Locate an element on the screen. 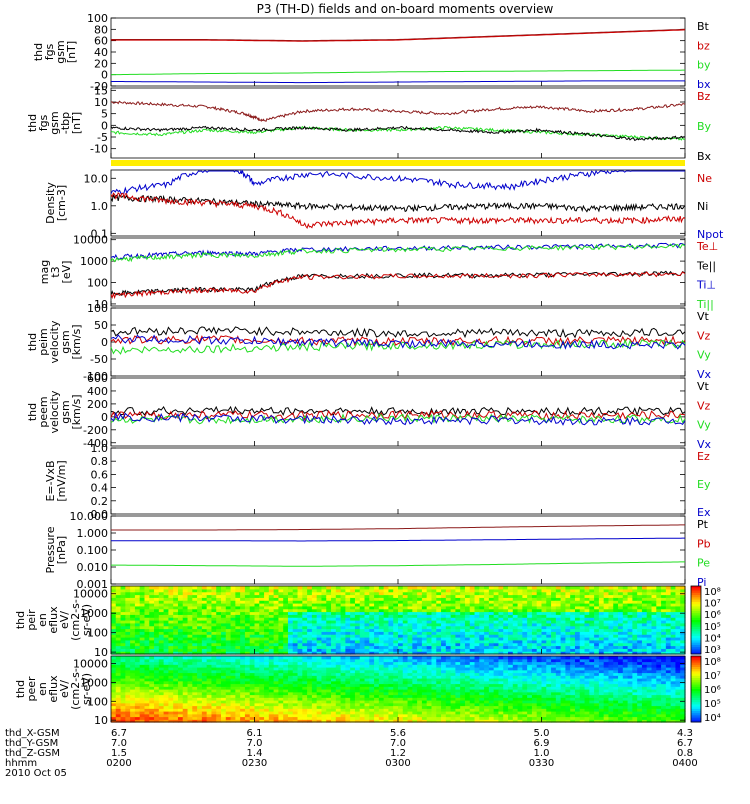  y-tick-label: -200 is located at coordinates (95, 430).